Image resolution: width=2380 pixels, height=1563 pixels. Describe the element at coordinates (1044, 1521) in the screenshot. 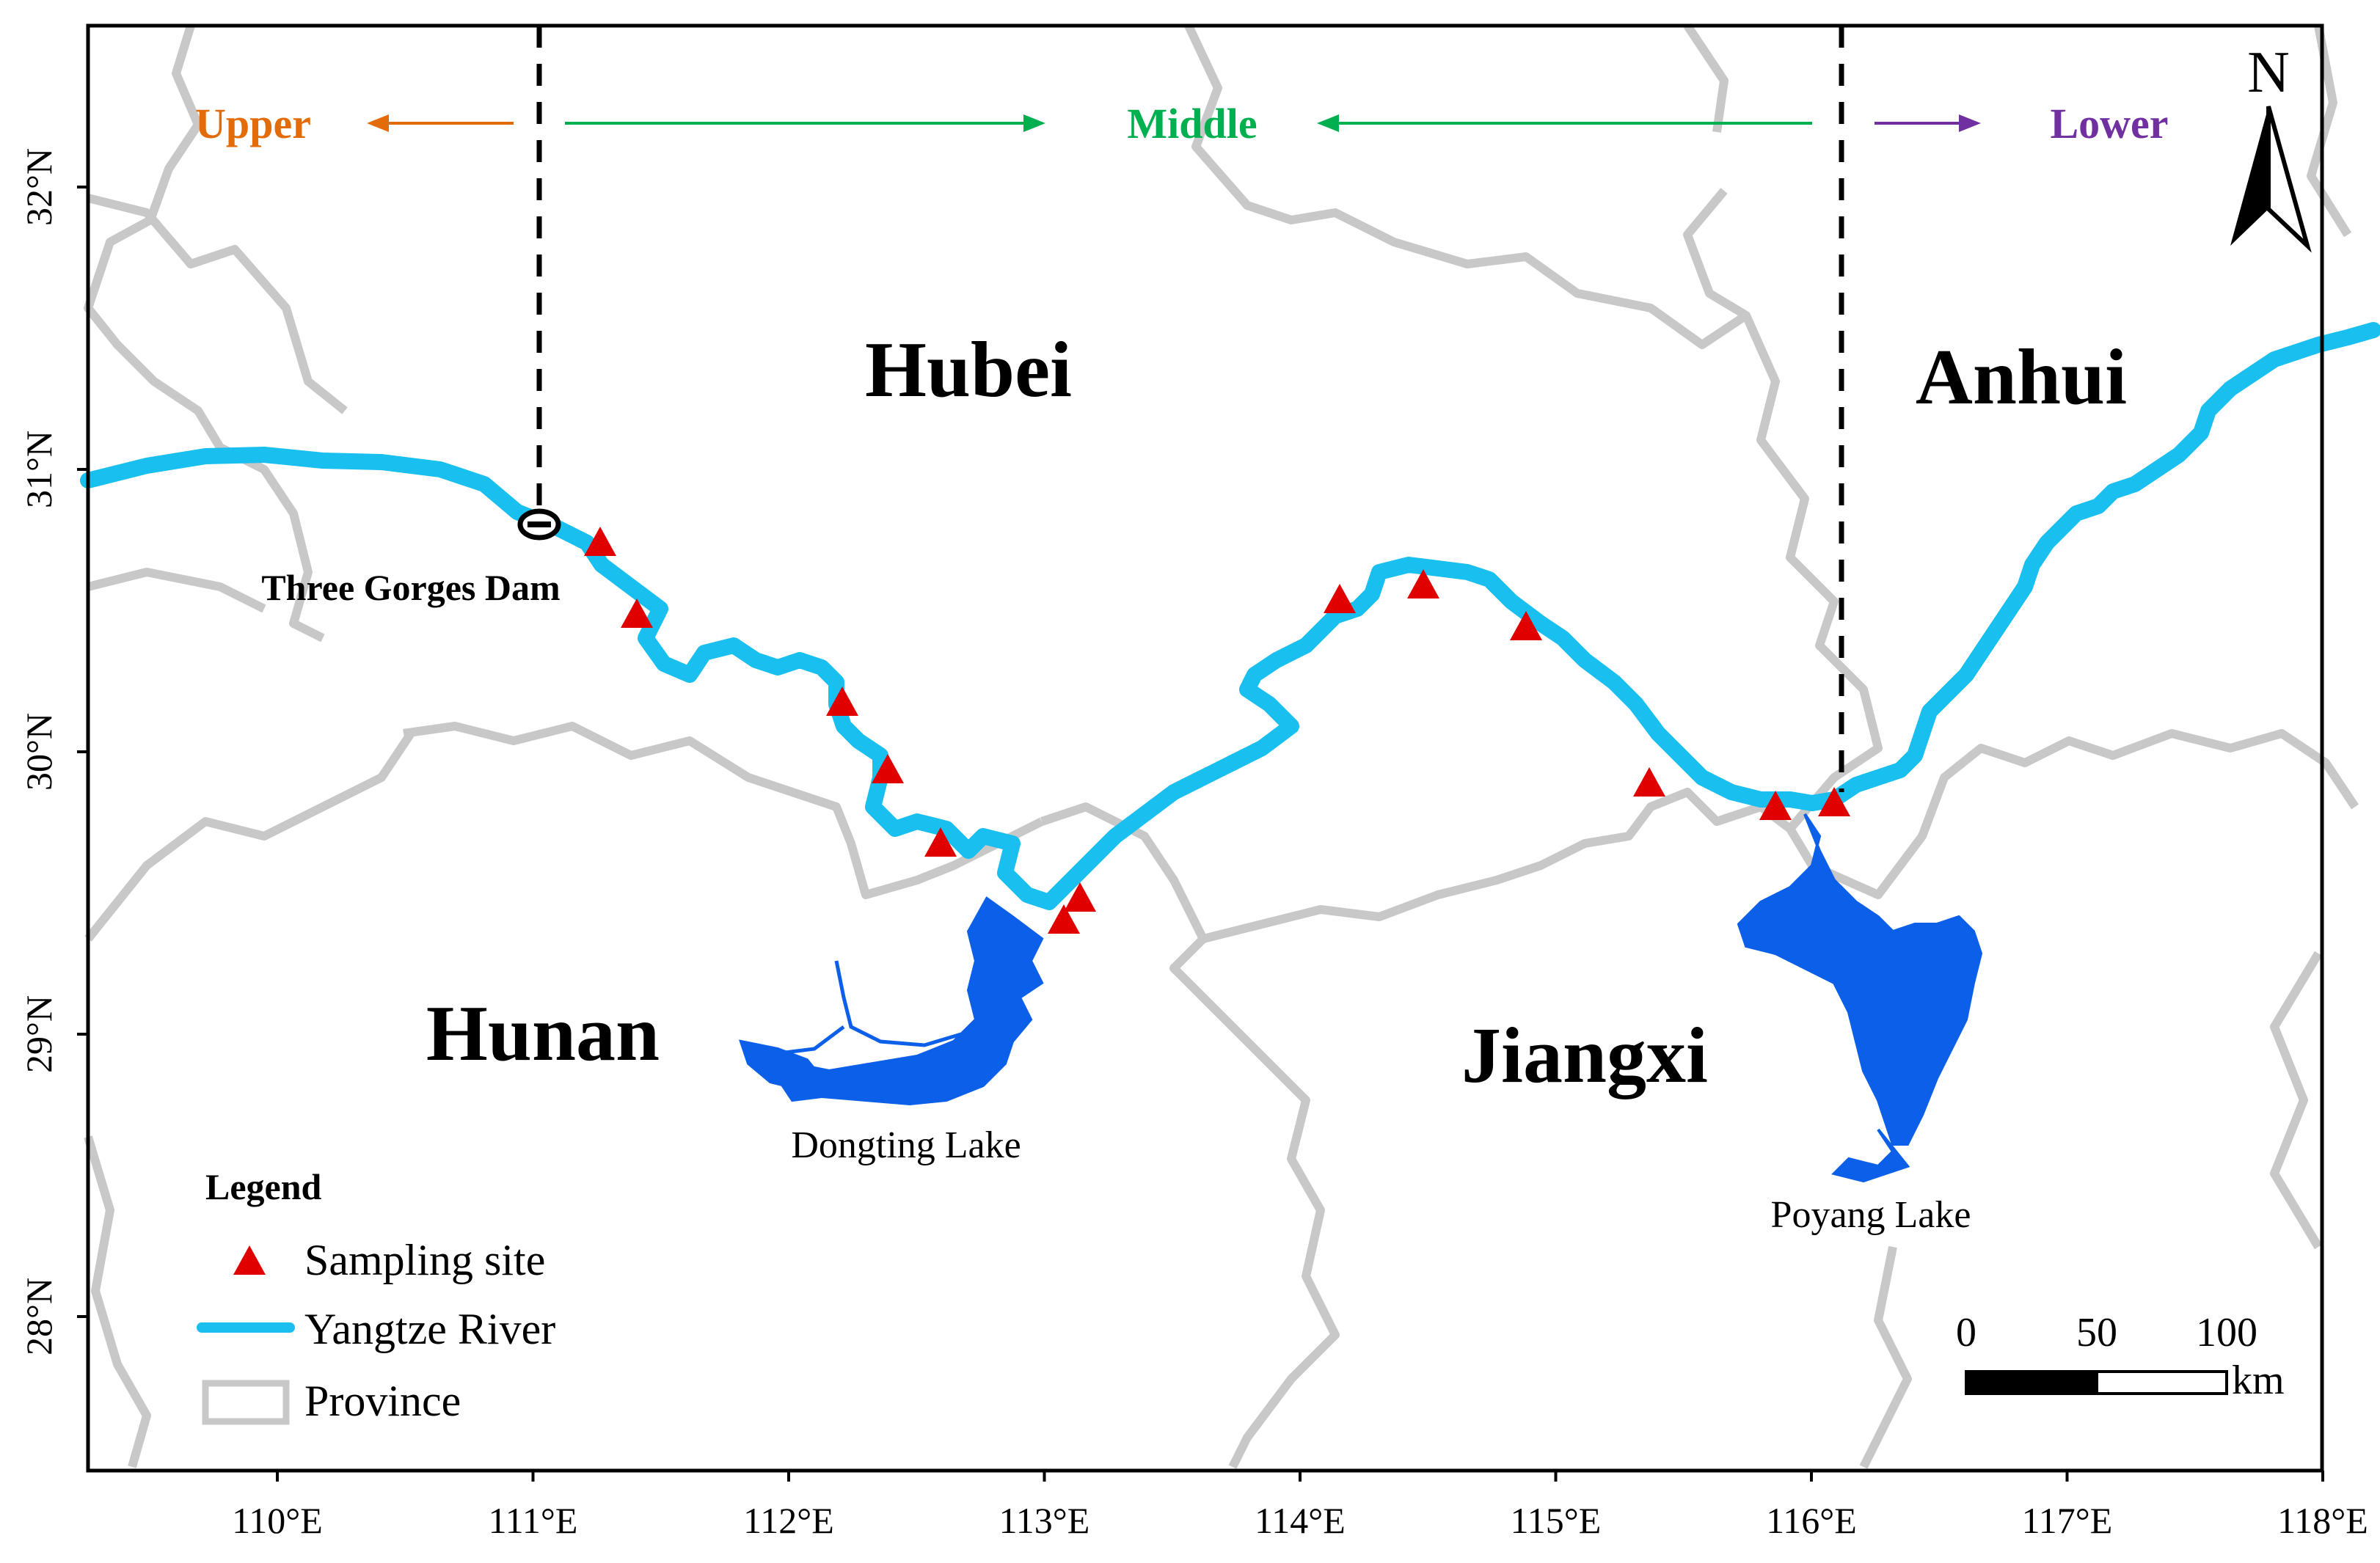

I see `x-tick-label: 113°E` at that location.